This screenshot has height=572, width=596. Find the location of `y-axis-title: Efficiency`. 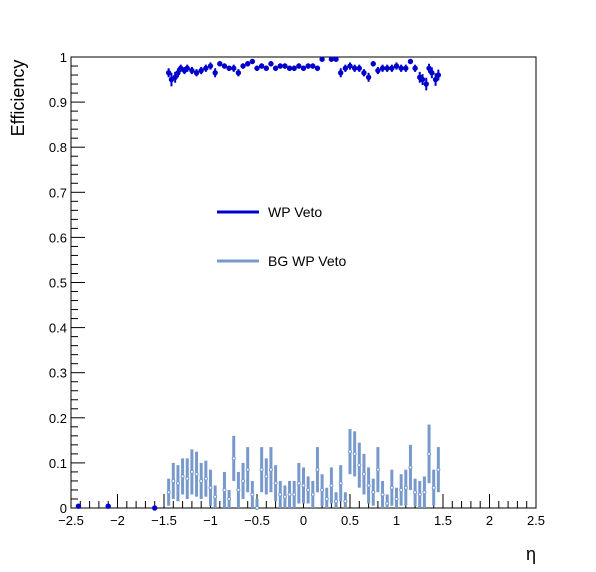

y-axis-title: Efficiency is located at coordinates (18, 98).